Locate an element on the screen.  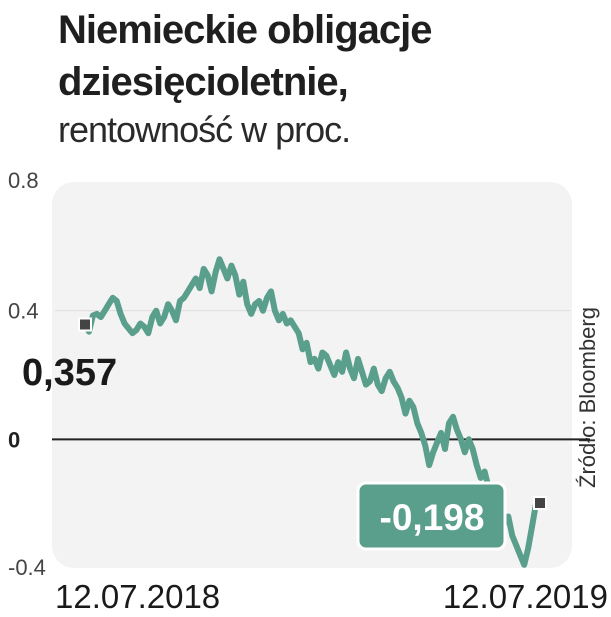
x-end-date-label: 12.07.2019 is located at coordinates (525, 596).